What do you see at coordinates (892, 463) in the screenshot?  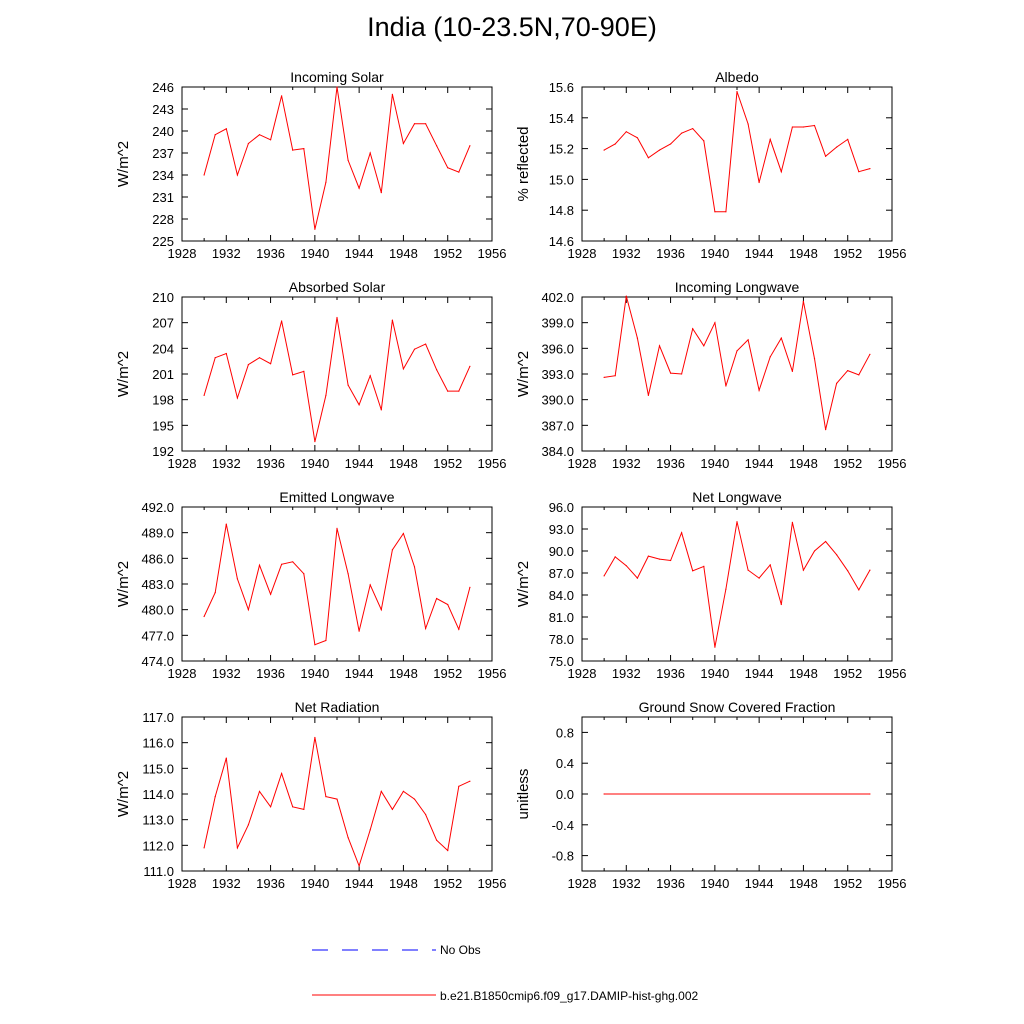 I see `panel-4-xtick-label: 1956` at bounding box center [892, 463].